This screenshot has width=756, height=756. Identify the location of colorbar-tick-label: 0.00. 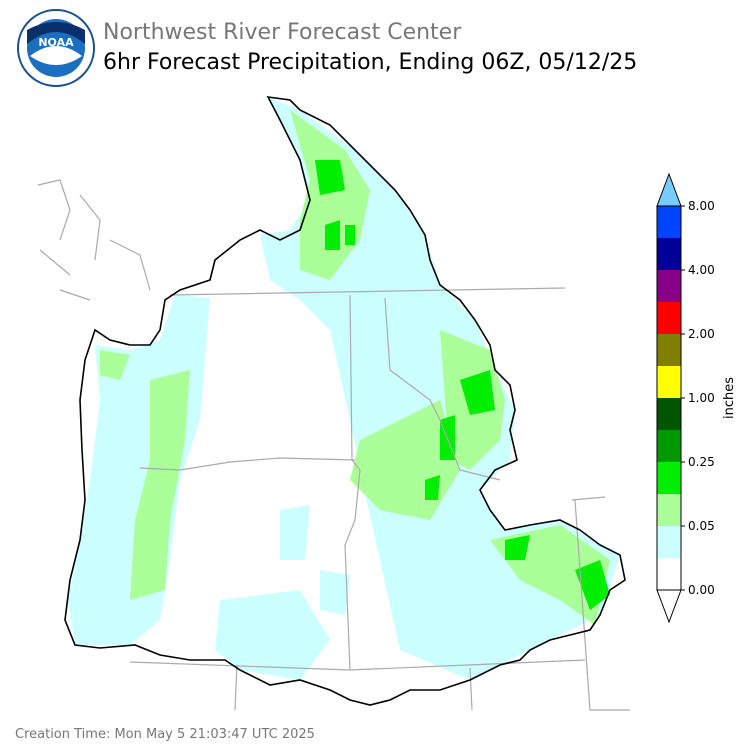
(701, 590).